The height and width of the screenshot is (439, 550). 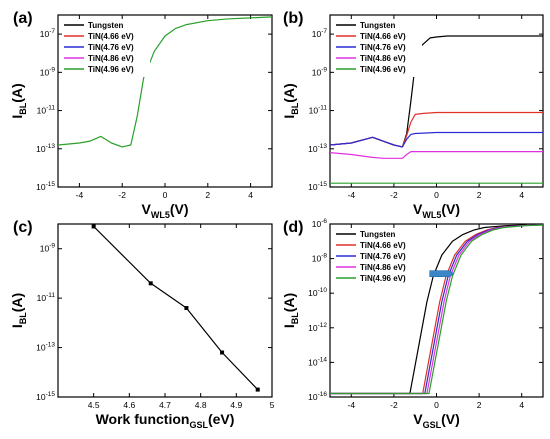 What do you see at coordinates (436, 420) in the screenshot?
I see `x-axis-label: VGSL(V)` at bounding box center [436, 420].